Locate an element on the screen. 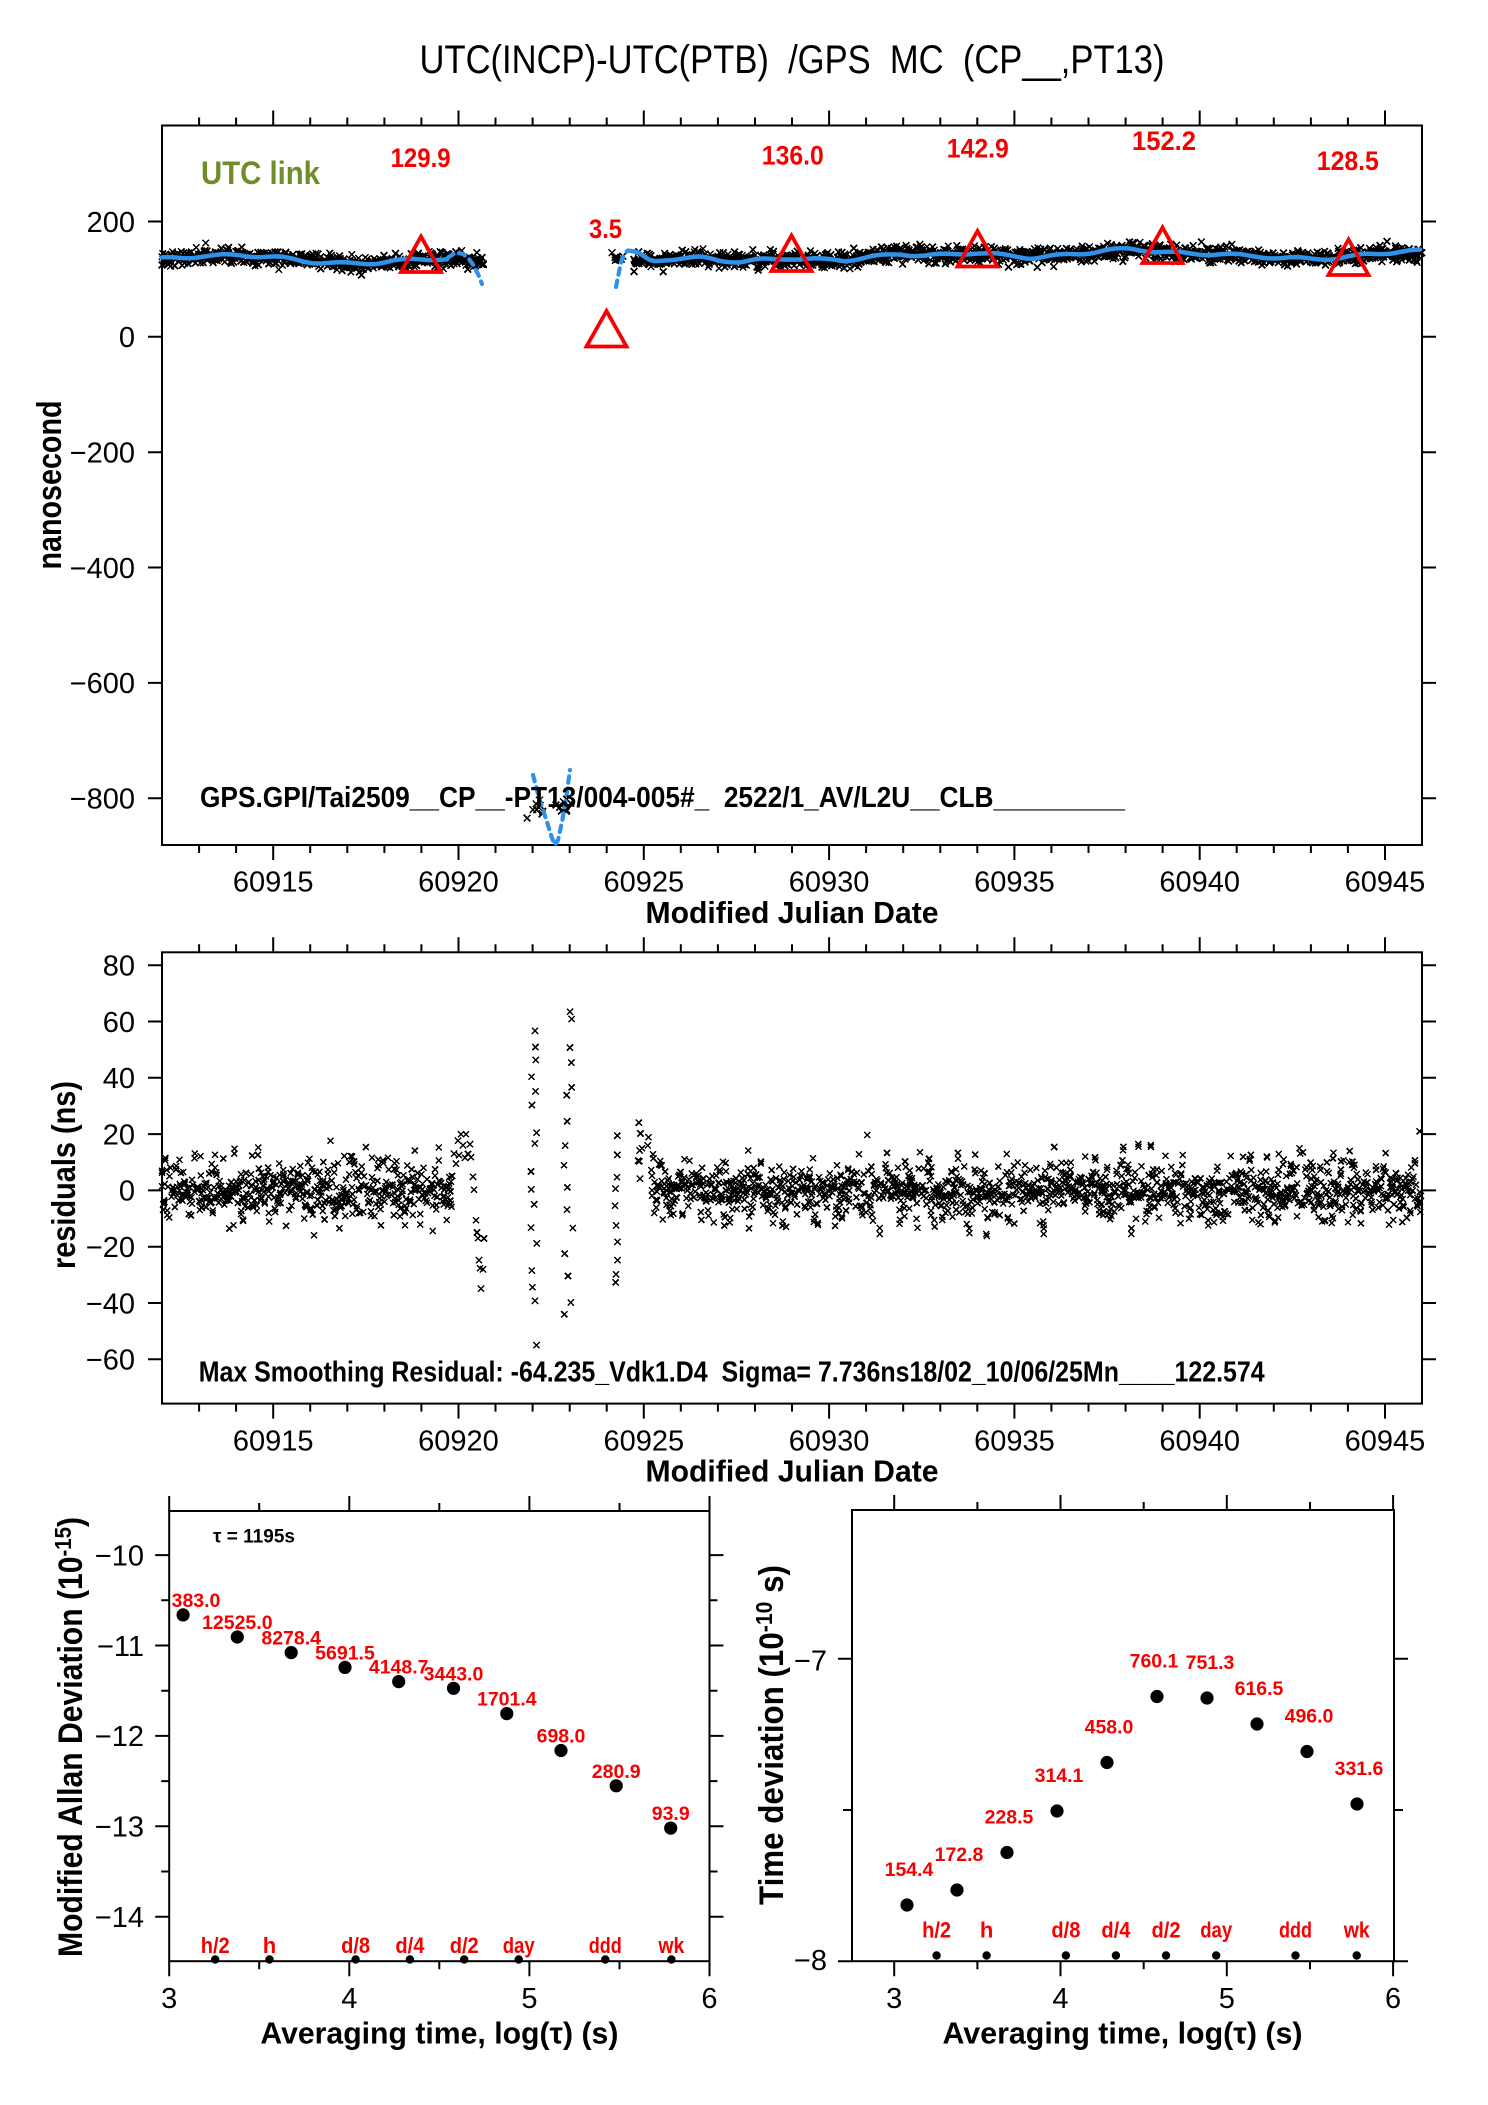  svg-text: 496.0 is located at coordinates (1309, 1717).